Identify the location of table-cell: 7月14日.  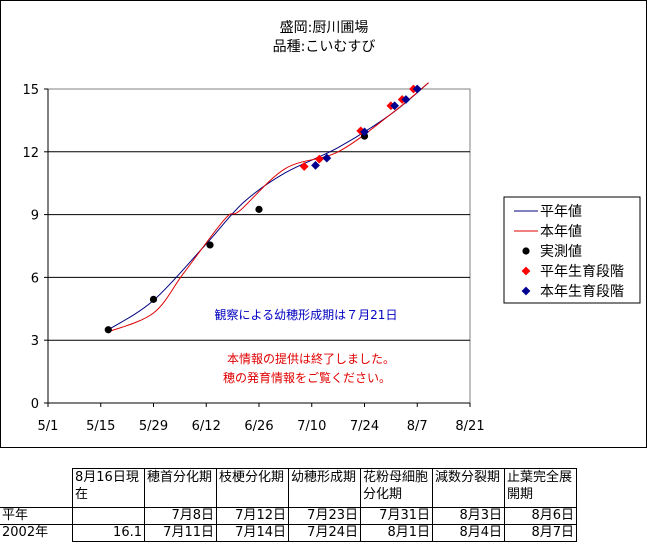
(252, 533).